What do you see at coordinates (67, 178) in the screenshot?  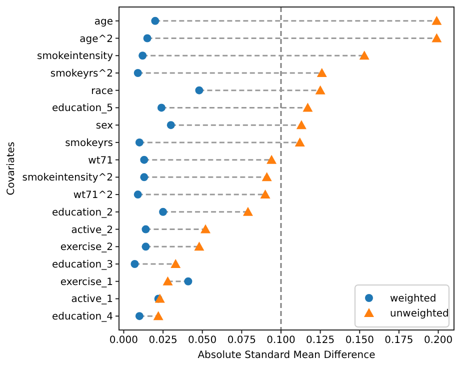 I see `y-tick-label: smokeintensity^2` at bounding box center [67, 178].